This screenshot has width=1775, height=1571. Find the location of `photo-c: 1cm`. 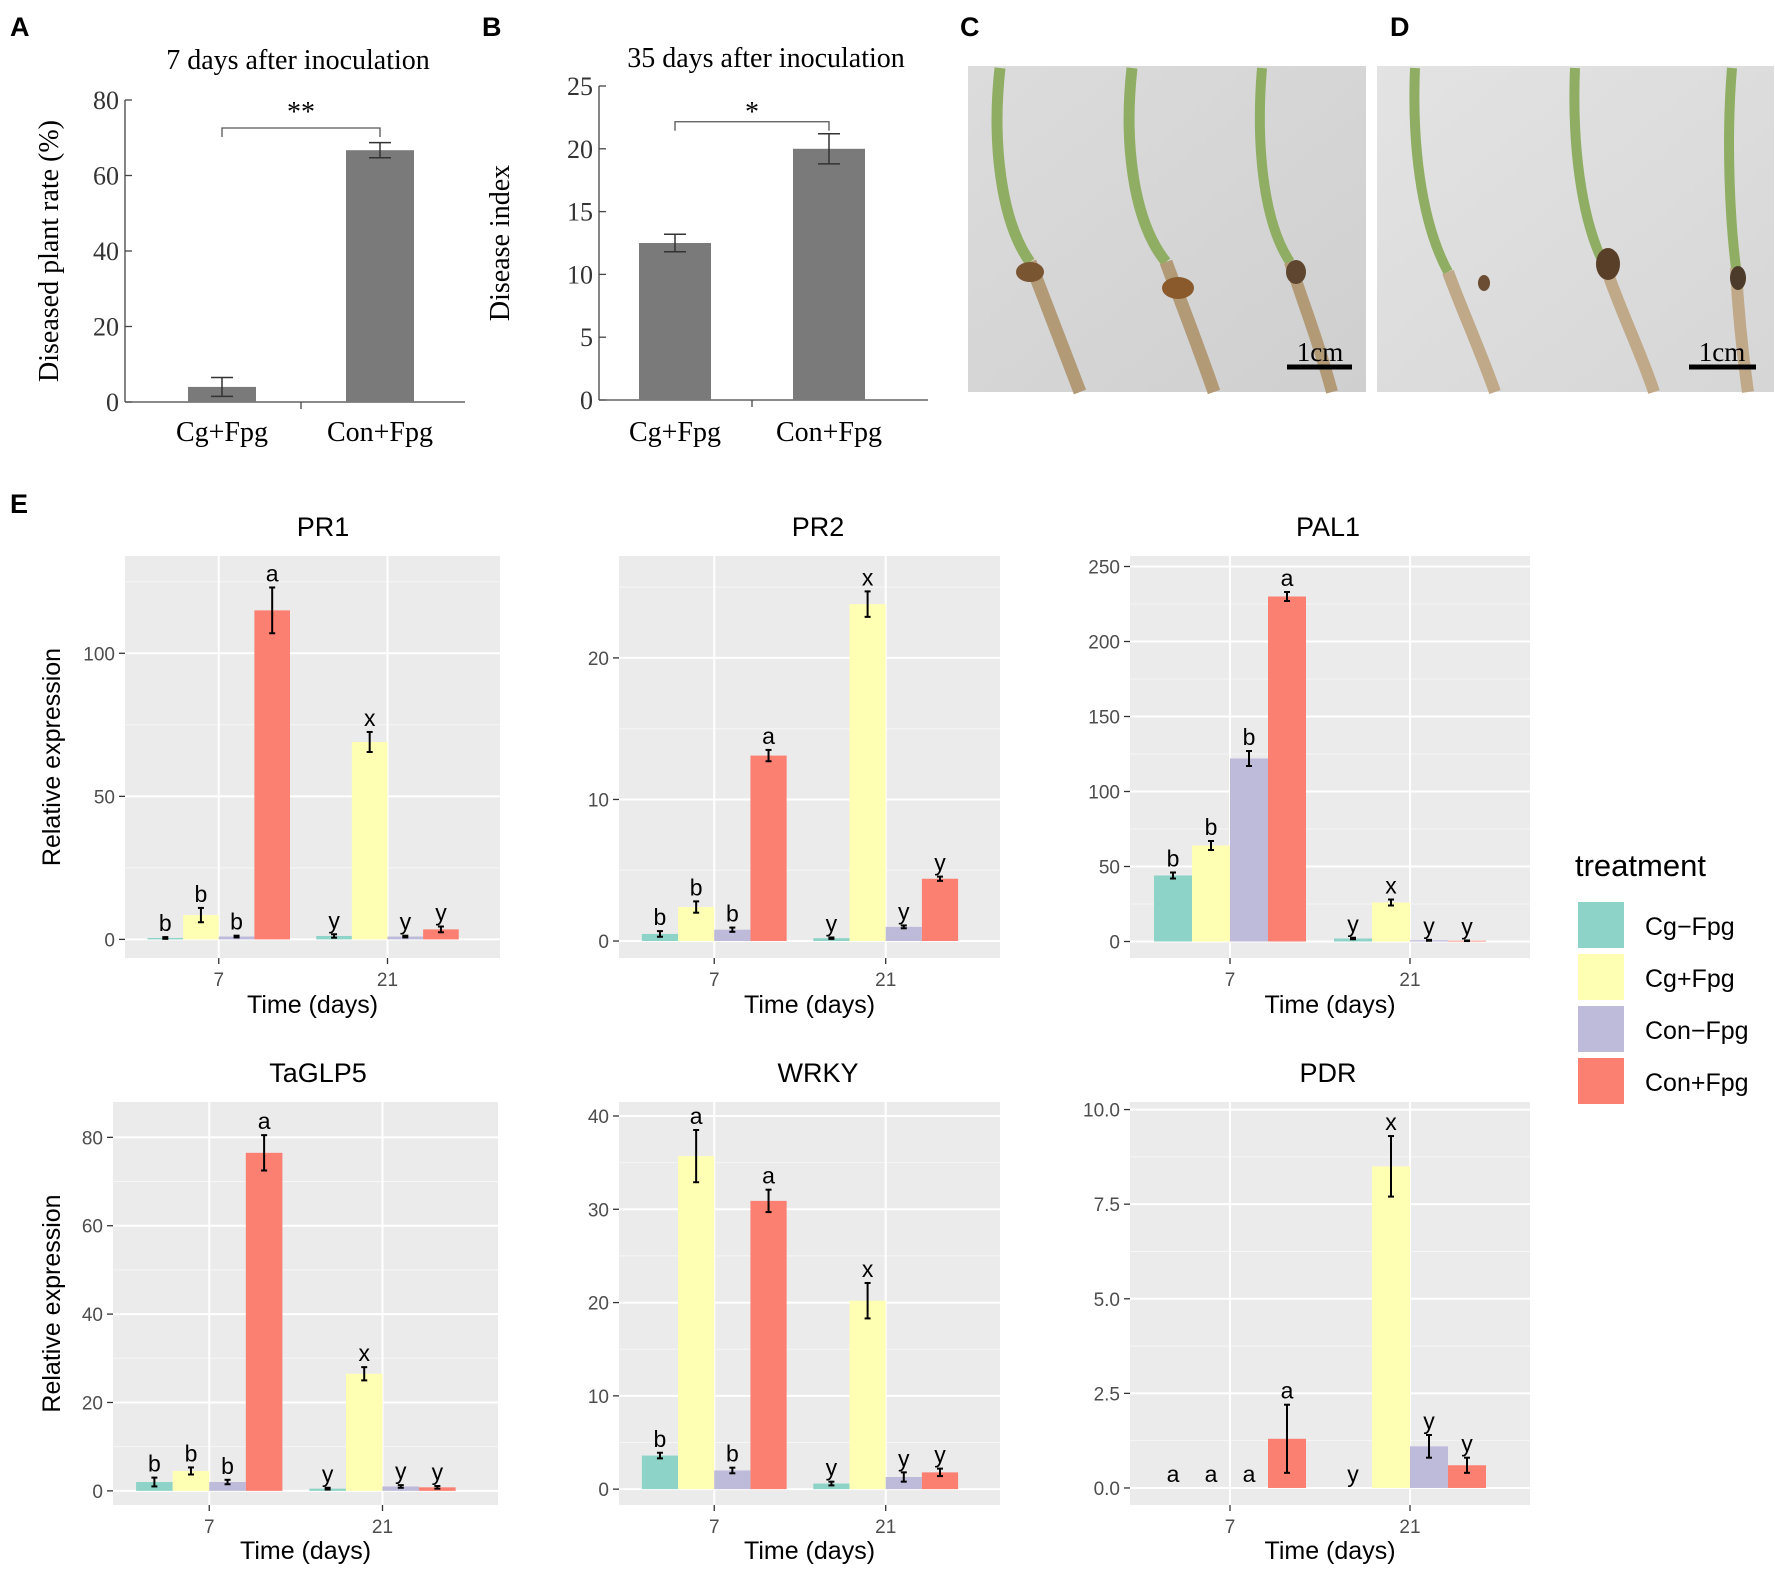

photo-c: 1cm is located at coordinates (1167, 230).